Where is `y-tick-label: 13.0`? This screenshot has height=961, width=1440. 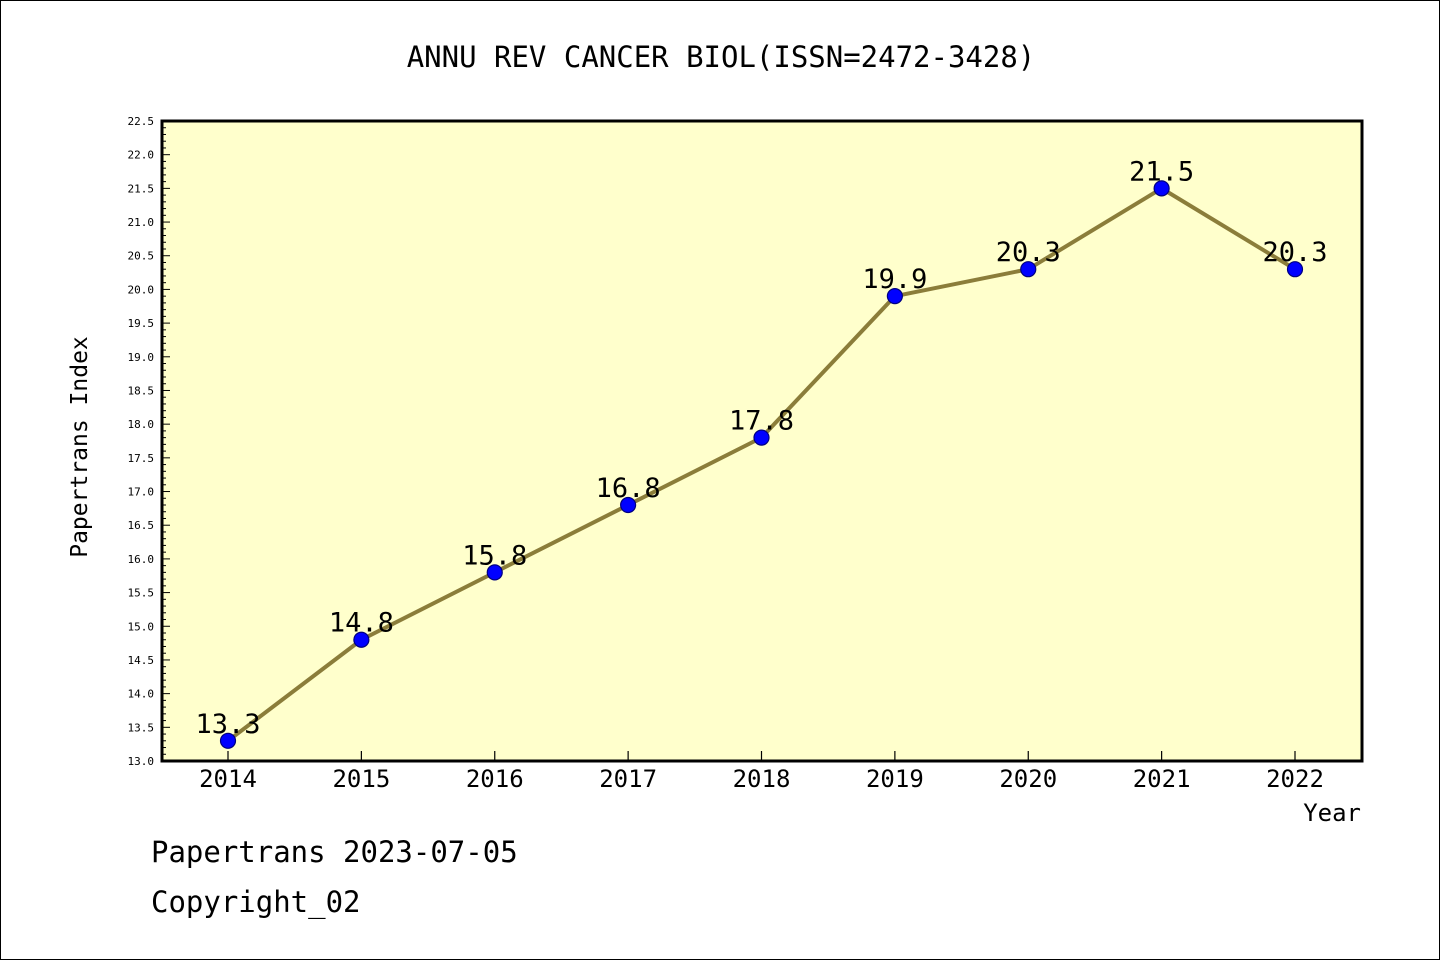
y-tick-label: 13.0 is located at coordinates (141, 761).